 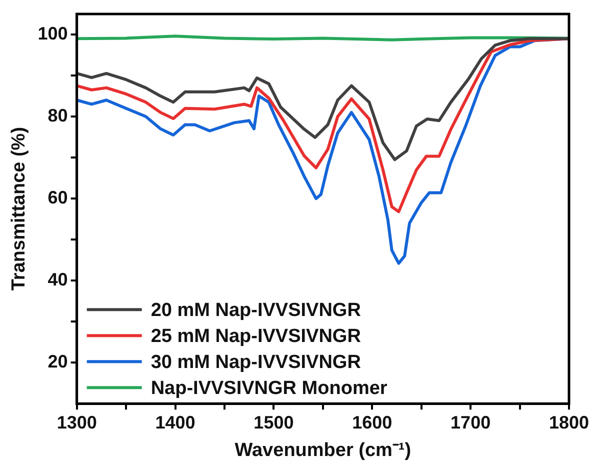 I want to click on y-tick-label: 20, so click(x=58, y=362).